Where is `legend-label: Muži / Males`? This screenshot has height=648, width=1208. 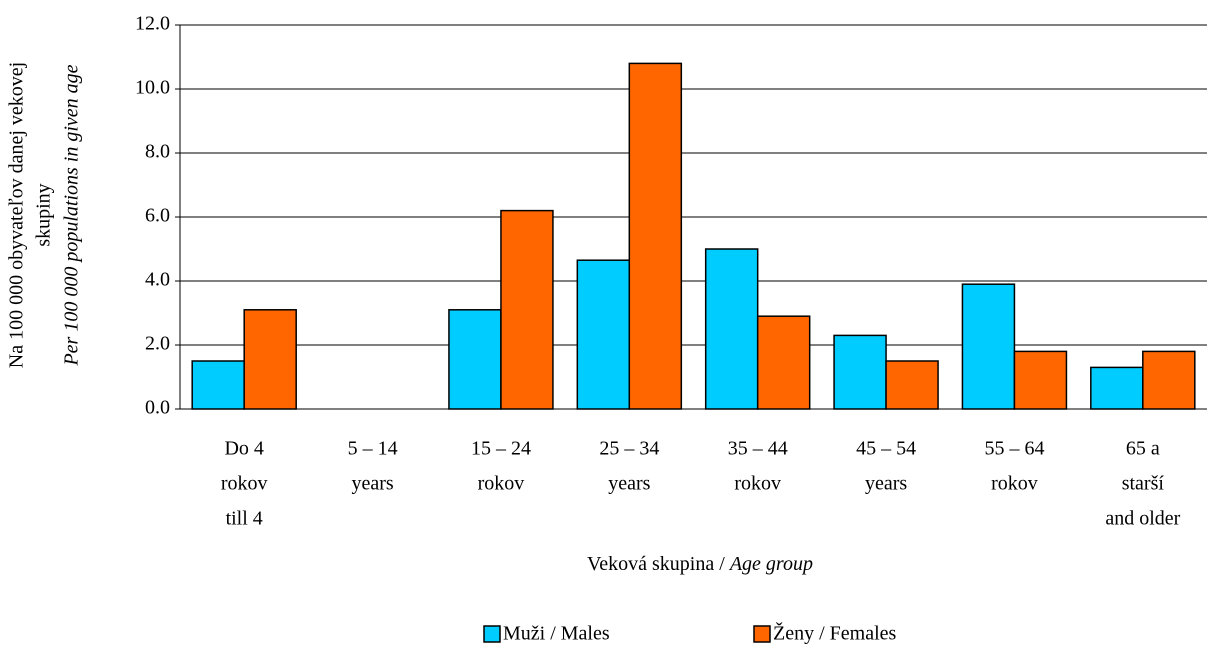
legend-label: Muži / Males is located at coordinates (556, 634).